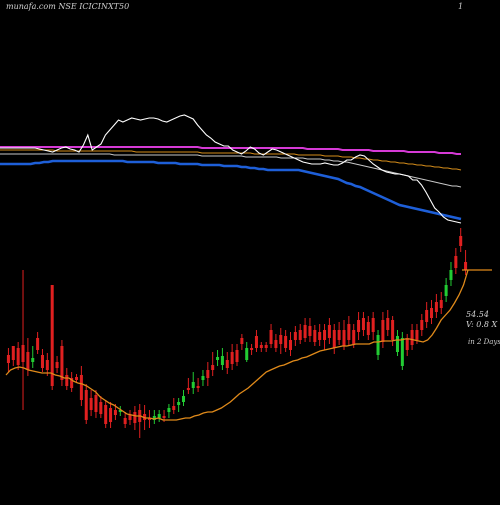 The image size is (500, 505). What do you see at coordinates (477, 314) in the screenshot?
I see `price-label: 54.54` at bounding box center [477, 314].